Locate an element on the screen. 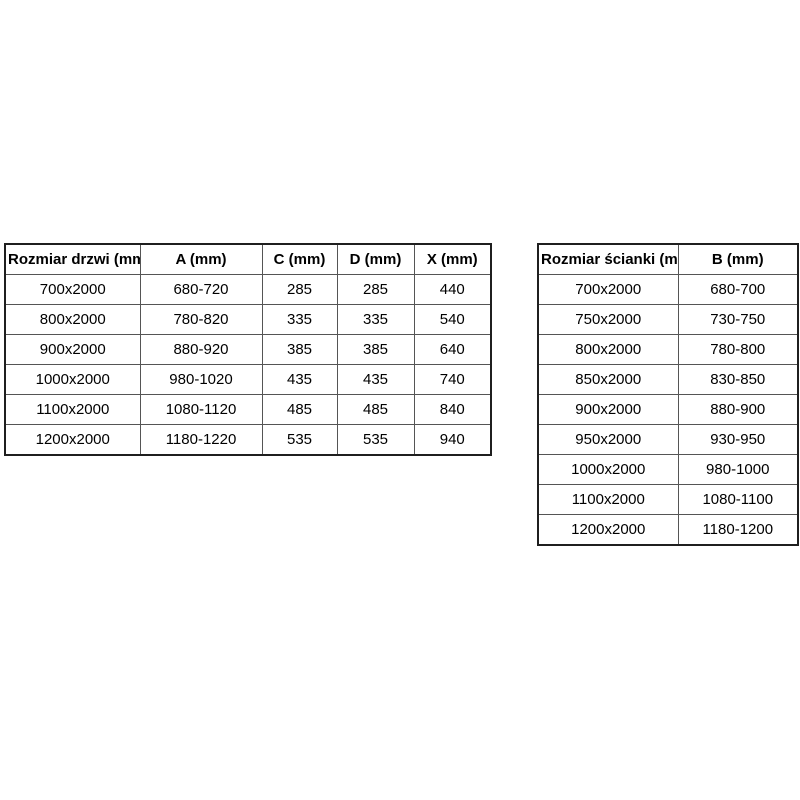 The width and height of the screenshot is (800, 800). table-row: 1000x2000 980-1020 435 435 740 is located at coordinates (248, 379).